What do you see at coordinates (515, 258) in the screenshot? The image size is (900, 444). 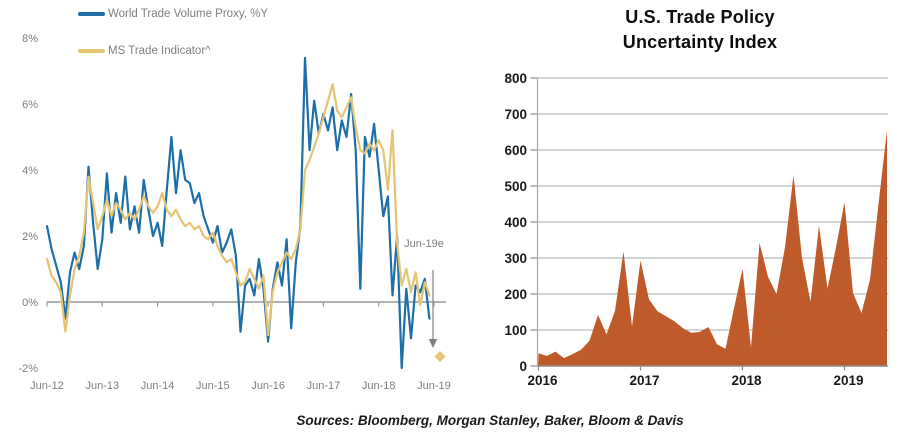 I see `svg-text: 300` at bounding box center [515, 258].